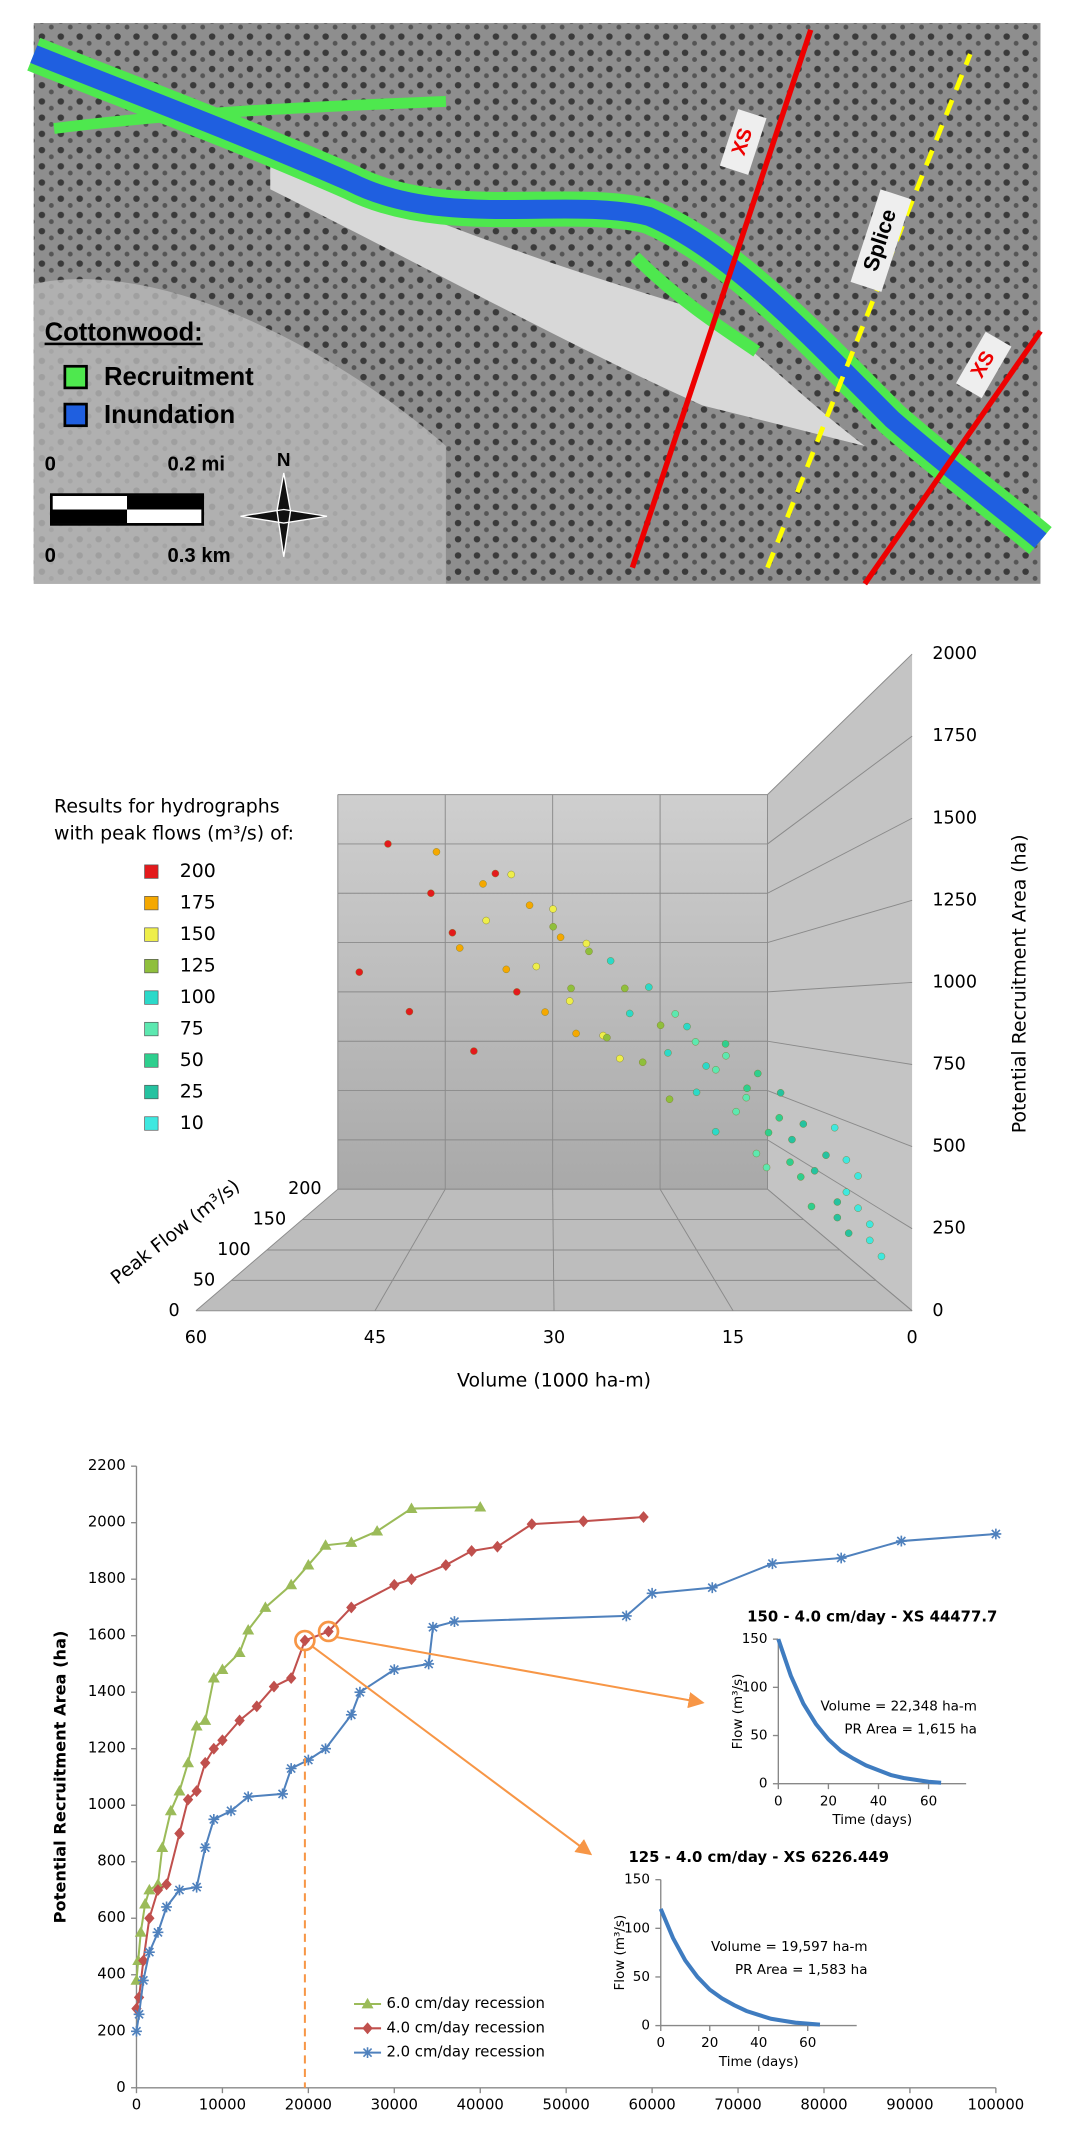 Image resolution: width=1081 pixels, height=2150 pixels. I want to click on x-axis-title: Time (days), so click(871, 1820).